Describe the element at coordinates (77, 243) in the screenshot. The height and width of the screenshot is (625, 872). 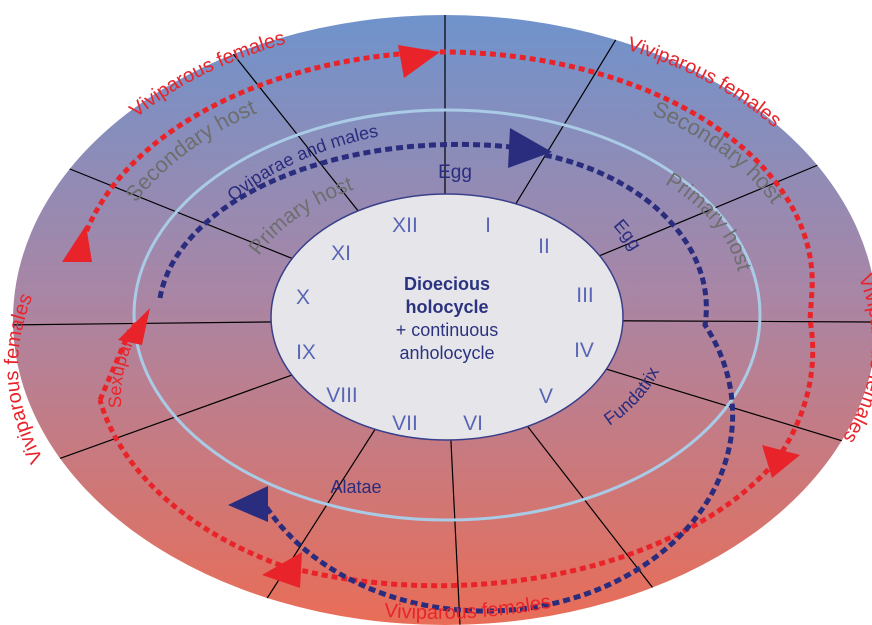
I see `arrow-left-up-icon` at that location.